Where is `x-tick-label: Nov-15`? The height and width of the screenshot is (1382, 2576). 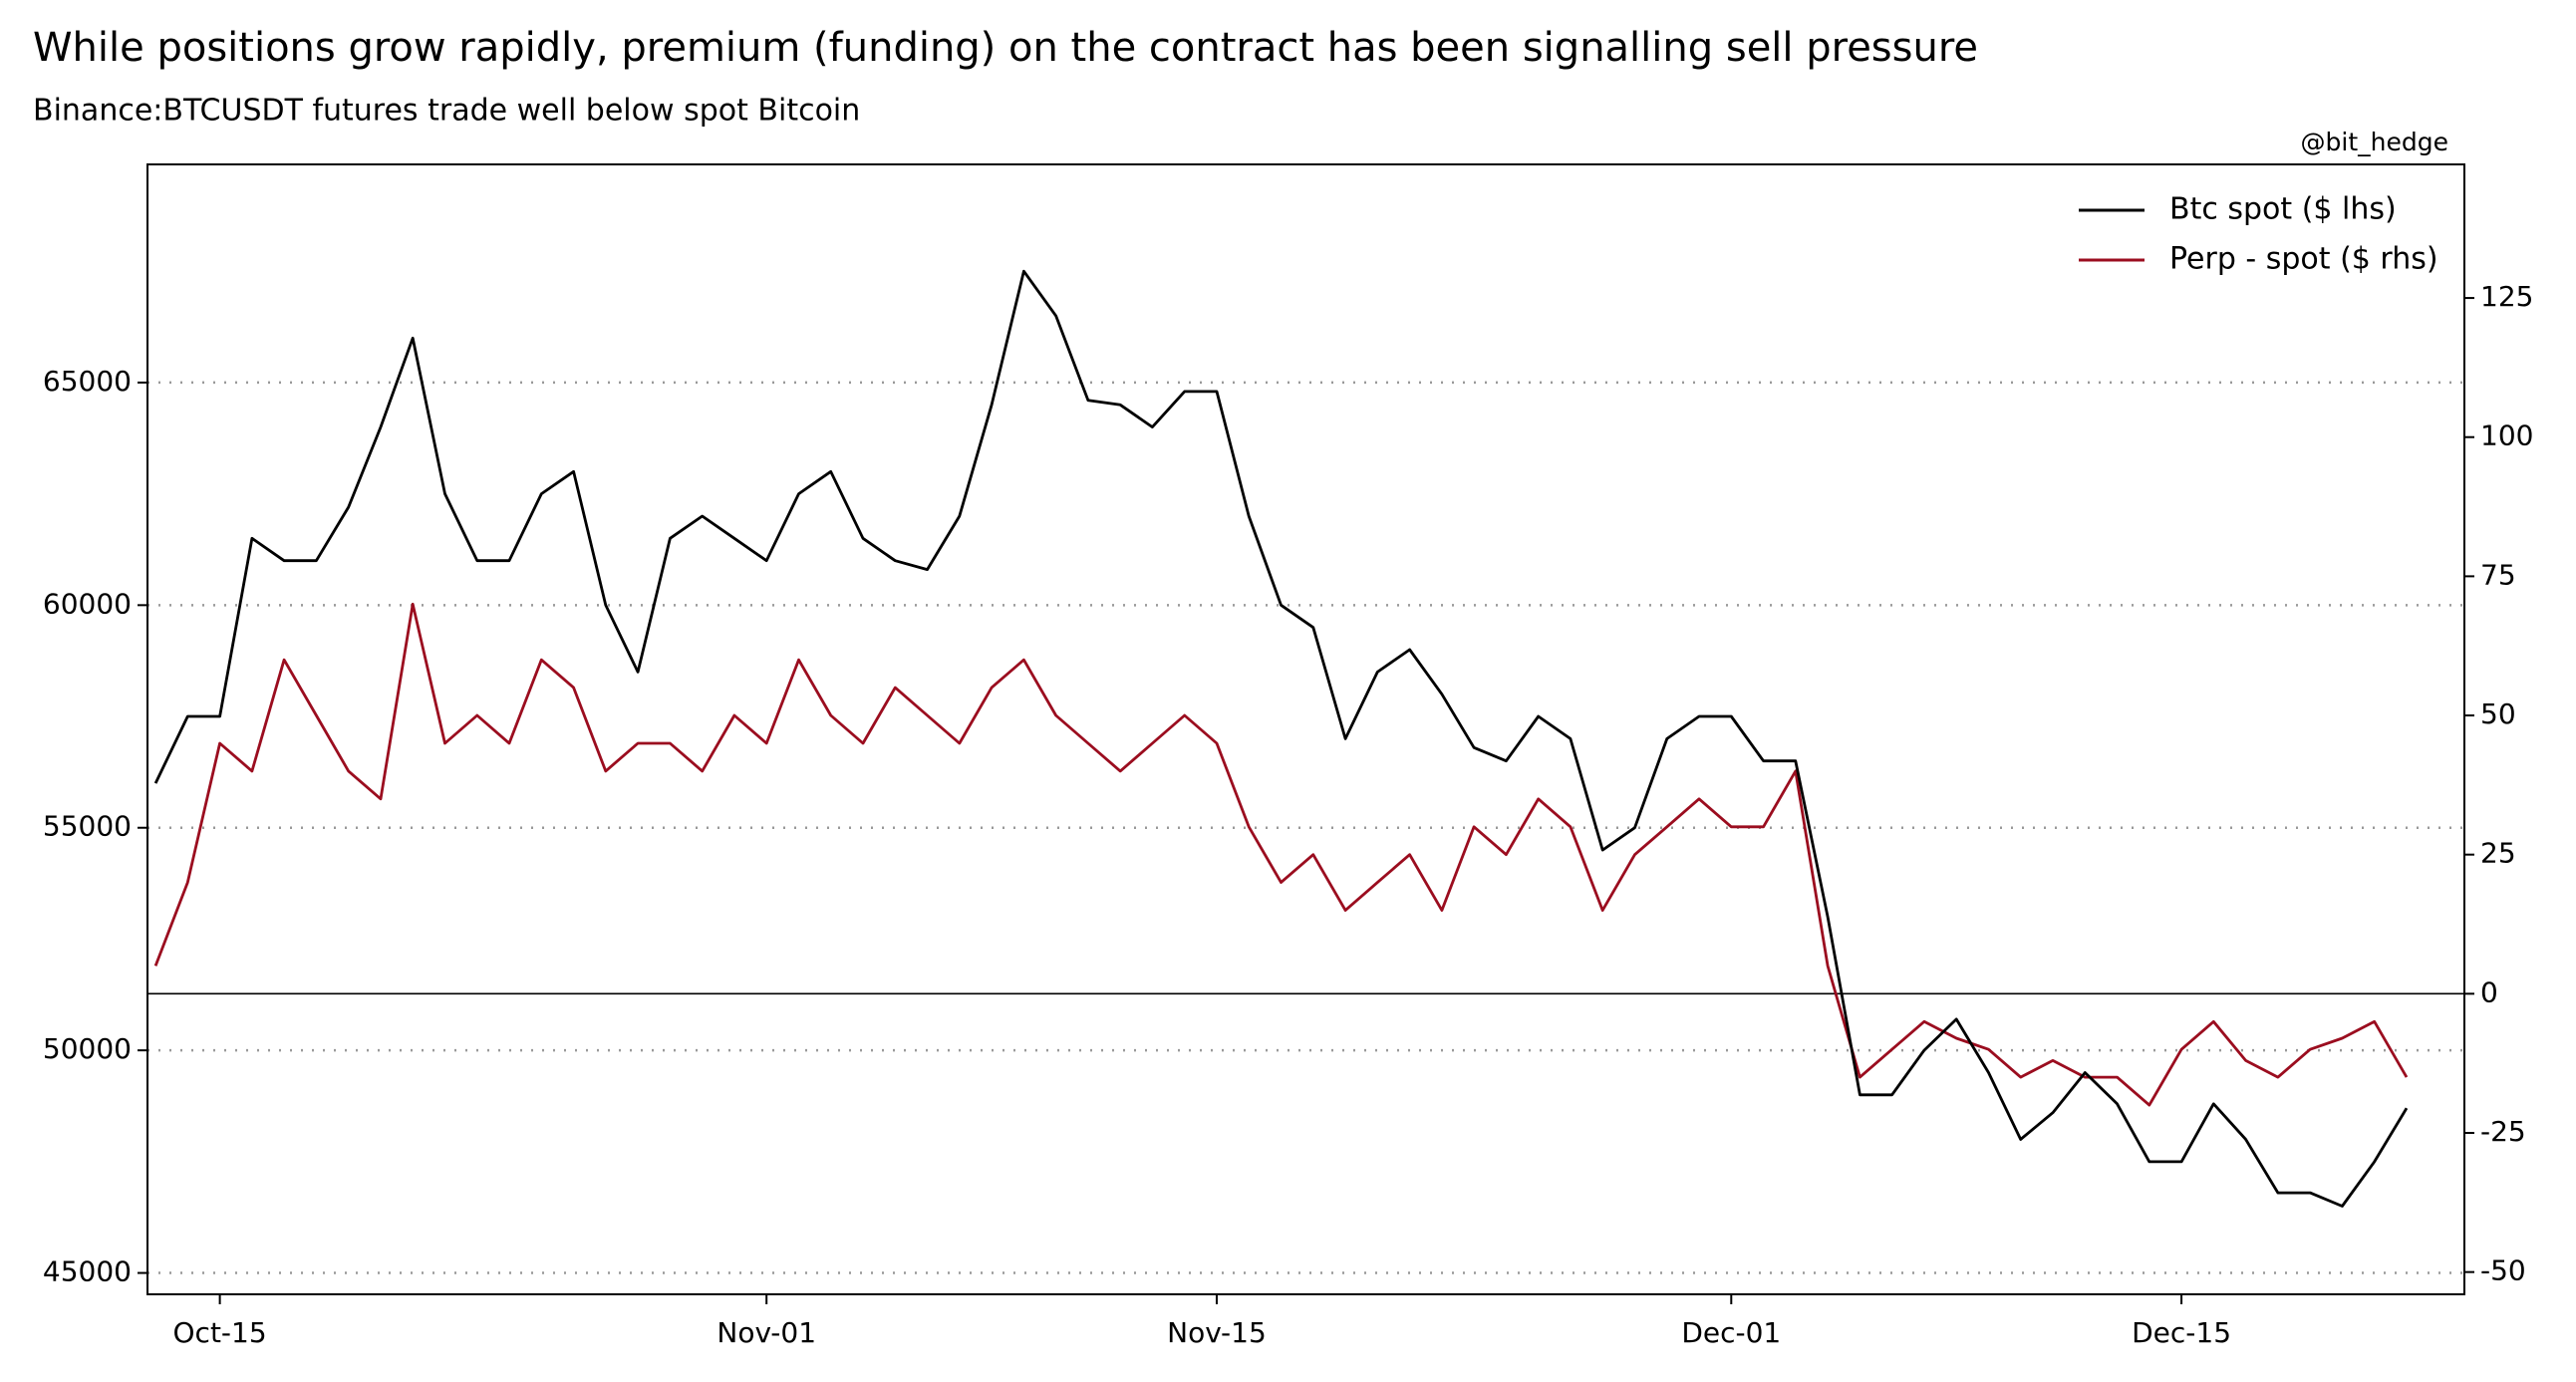
x-tick-label: Nov-15 is located at coordinates (1217, 1332).